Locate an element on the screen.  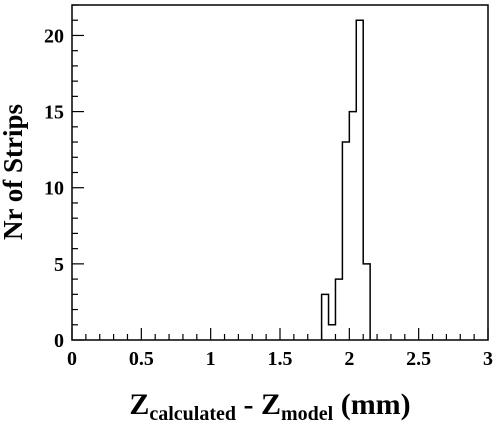
x-tick-label: 0.5 is located at coordinates (141, 359).